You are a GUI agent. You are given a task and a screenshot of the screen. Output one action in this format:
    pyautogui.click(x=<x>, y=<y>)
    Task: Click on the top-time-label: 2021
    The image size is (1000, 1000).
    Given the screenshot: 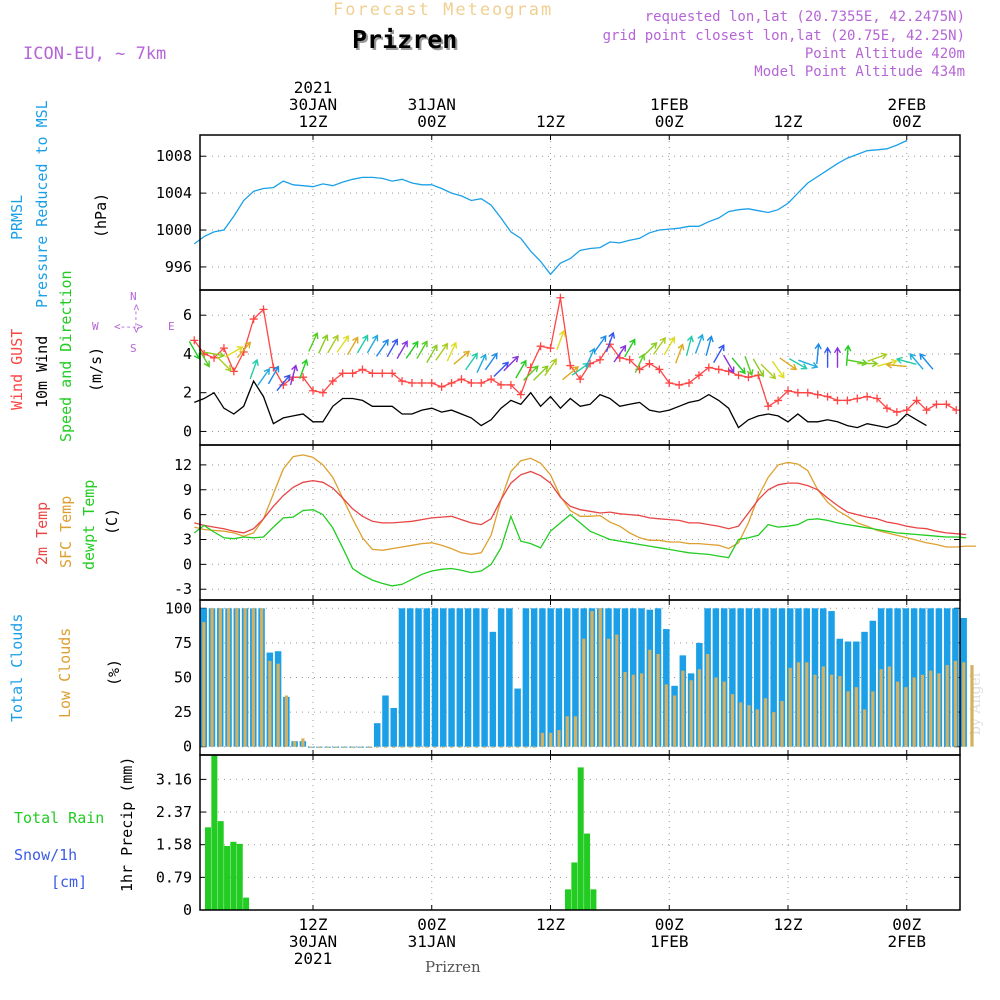 What is the action you would take?
    pyautogui.click(x=313, y=87)
    